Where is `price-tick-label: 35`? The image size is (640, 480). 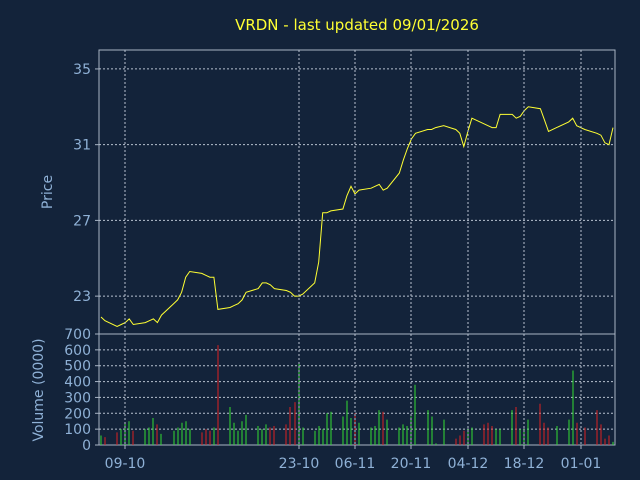 price-tick-label: 35 is located at coordinates (82, 70).